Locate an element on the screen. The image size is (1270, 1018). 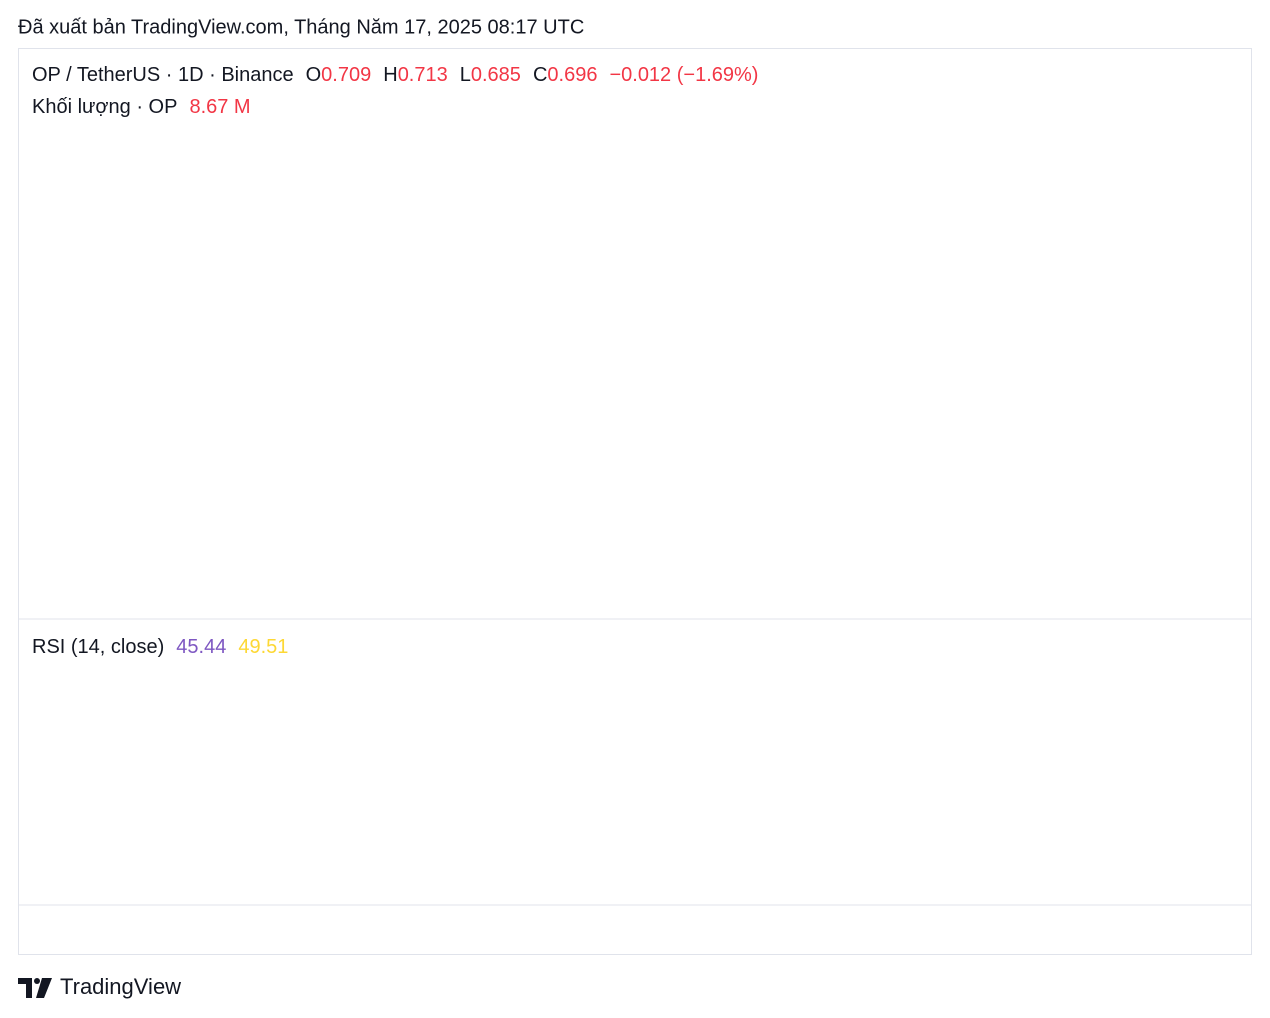
volume-legend: Khối lượng · OP 8.67 M is located at coordinates (141, 107).